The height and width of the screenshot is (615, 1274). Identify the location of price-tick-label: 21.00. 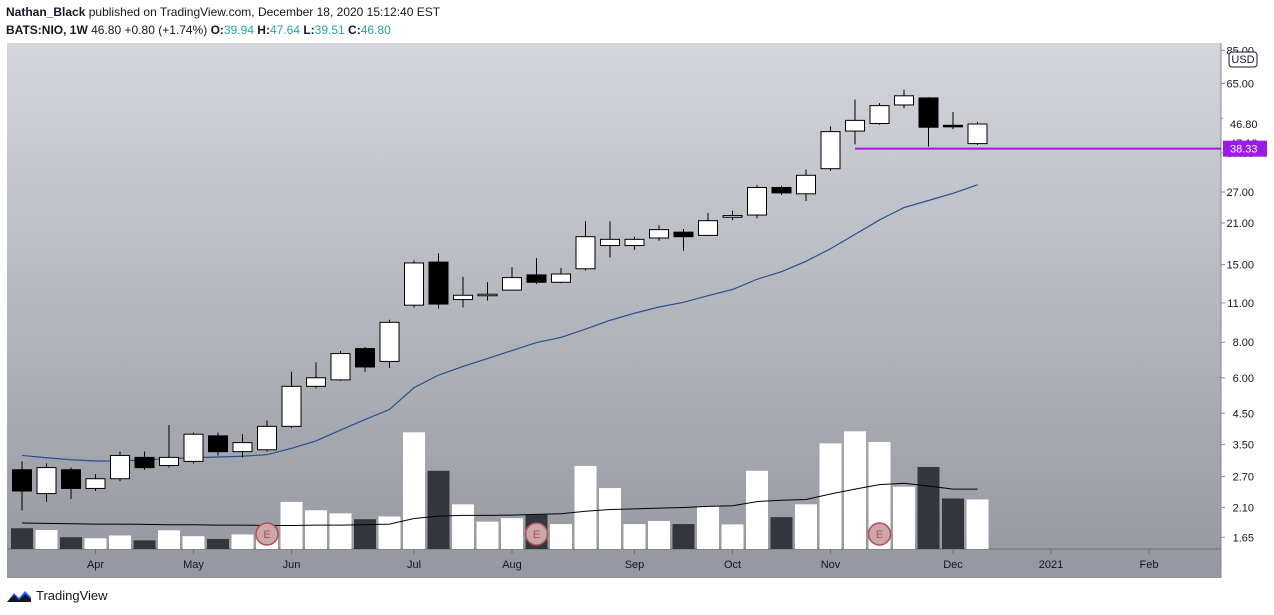
(1240, 224).